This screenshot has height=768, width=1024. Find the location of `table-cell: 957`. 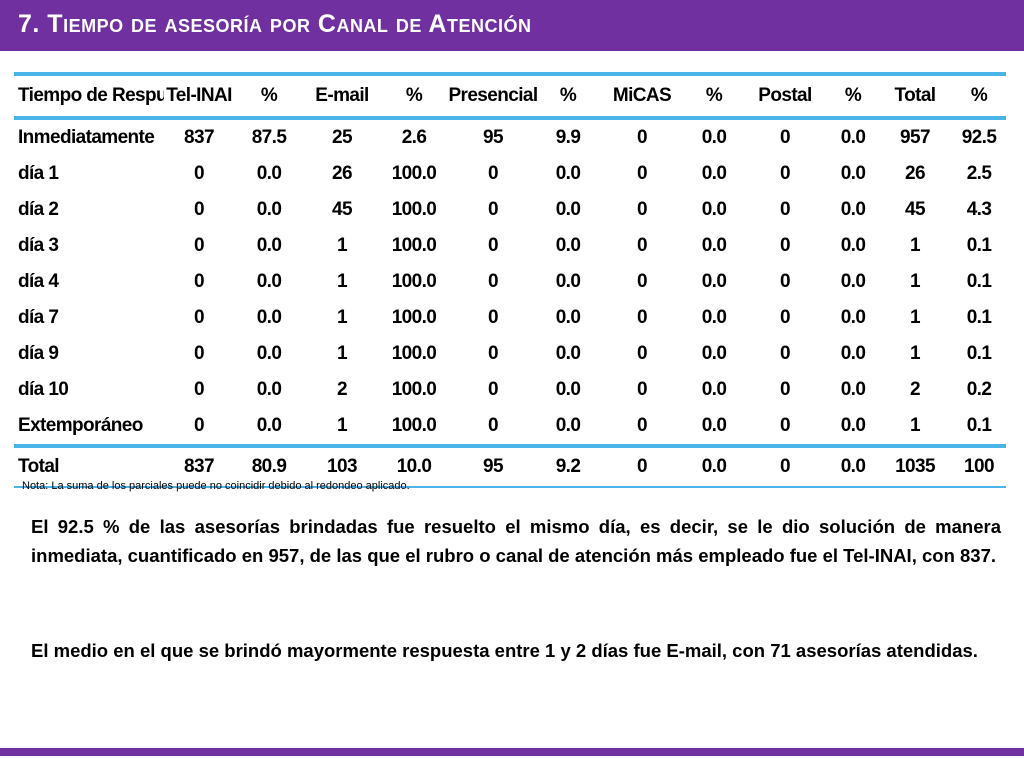

table-cell: 957 is located at coordinates (915, 137).